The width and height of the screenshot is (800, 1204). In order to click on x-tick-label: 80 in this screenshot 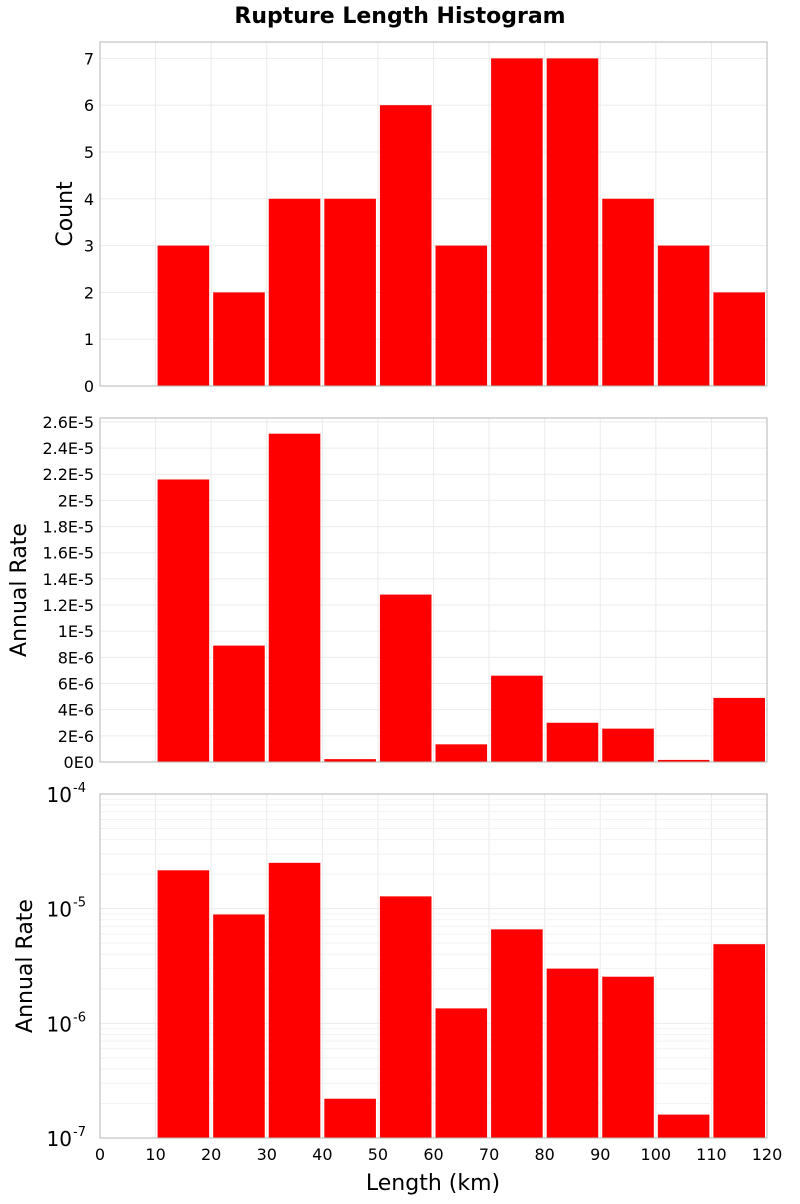, I will do `click(544, 1154)`.